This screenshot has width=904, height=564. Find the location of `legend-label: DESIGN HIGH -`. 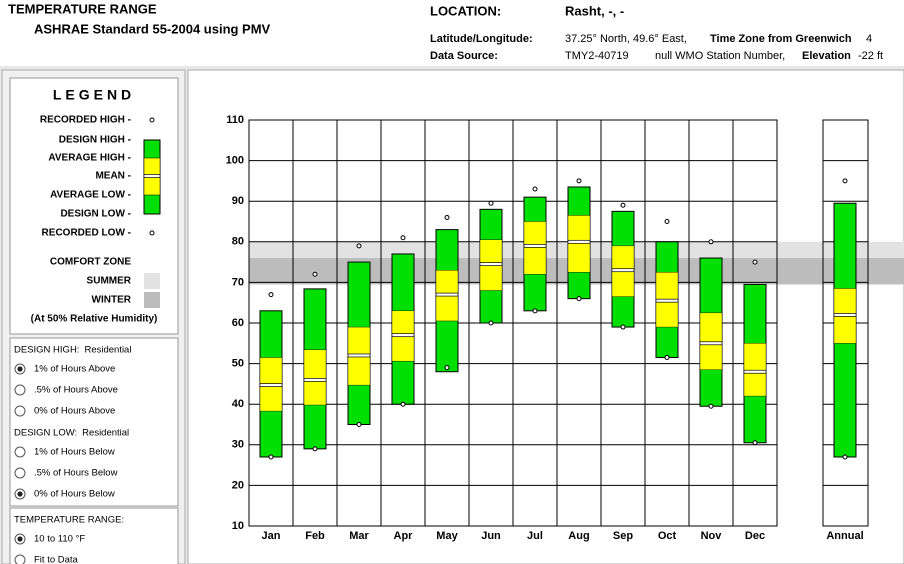

legend-label: DESIGN HIGH - is located at coordinates (95, 140).